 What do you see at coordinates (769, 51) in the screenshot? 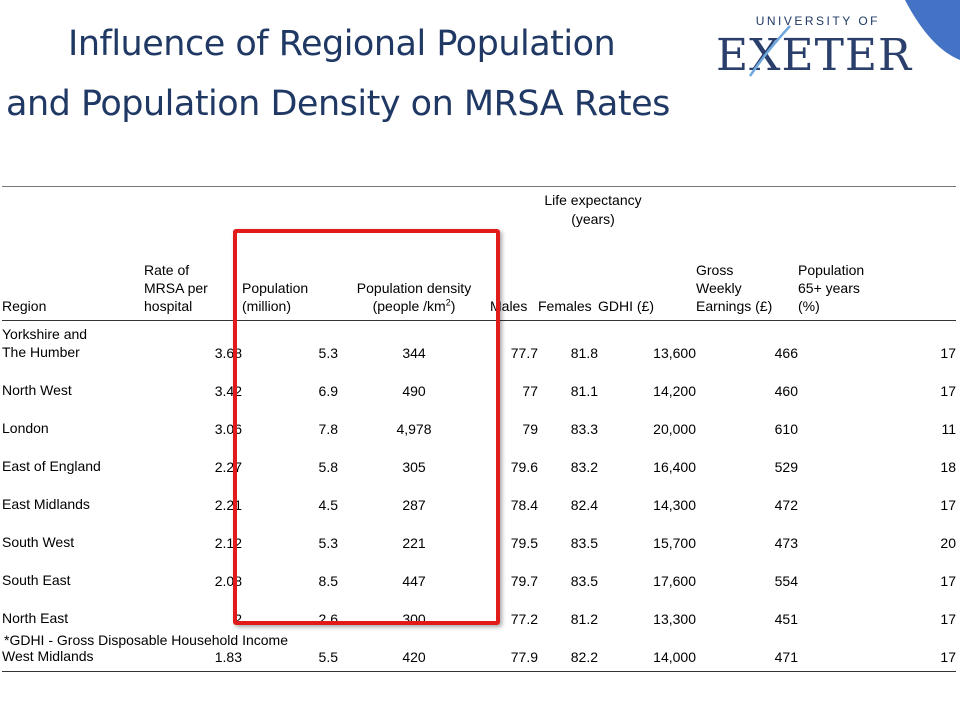
I see `logo-swoosh-icon` at bounding box center [769, 51].